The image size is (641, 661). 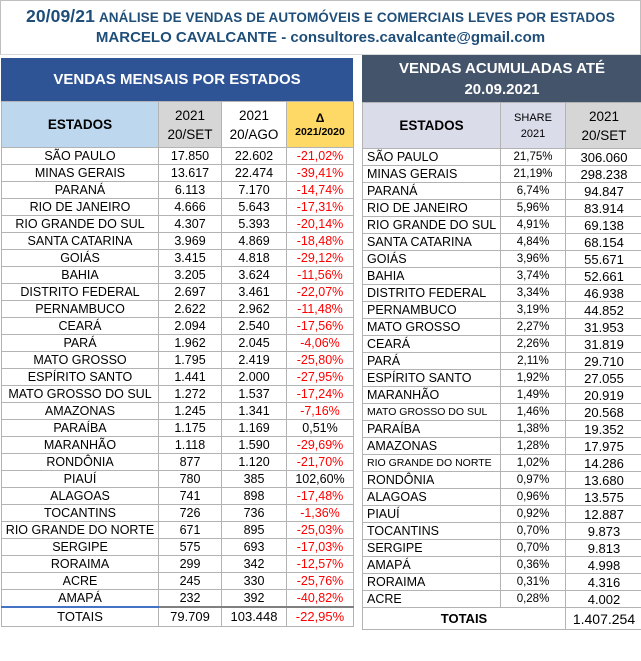 I want to click on share-cell: 1,38%, so click(x=533, y=429).